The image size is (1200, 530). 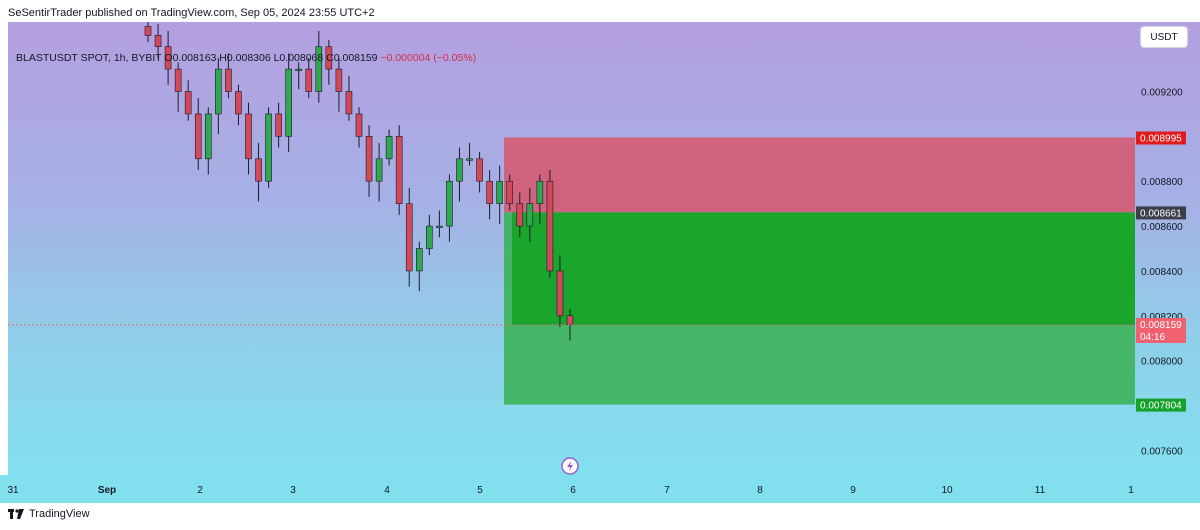 What do you see at coordinates (760, 490) in the screenshot?
I see `time-tick-label: 8` at bounding box center [760, 490].